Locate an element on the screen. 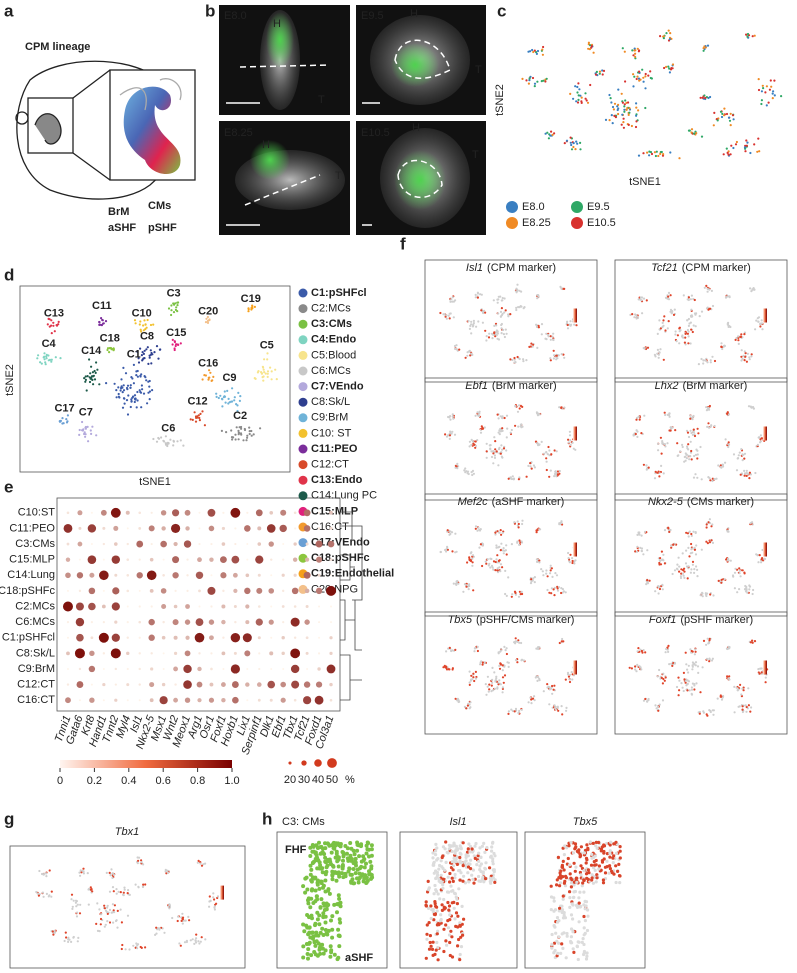 Image resolution: width=797 pixels, height=973 pixels. cluster-tag: C18 is located at coordinates (110, 339).